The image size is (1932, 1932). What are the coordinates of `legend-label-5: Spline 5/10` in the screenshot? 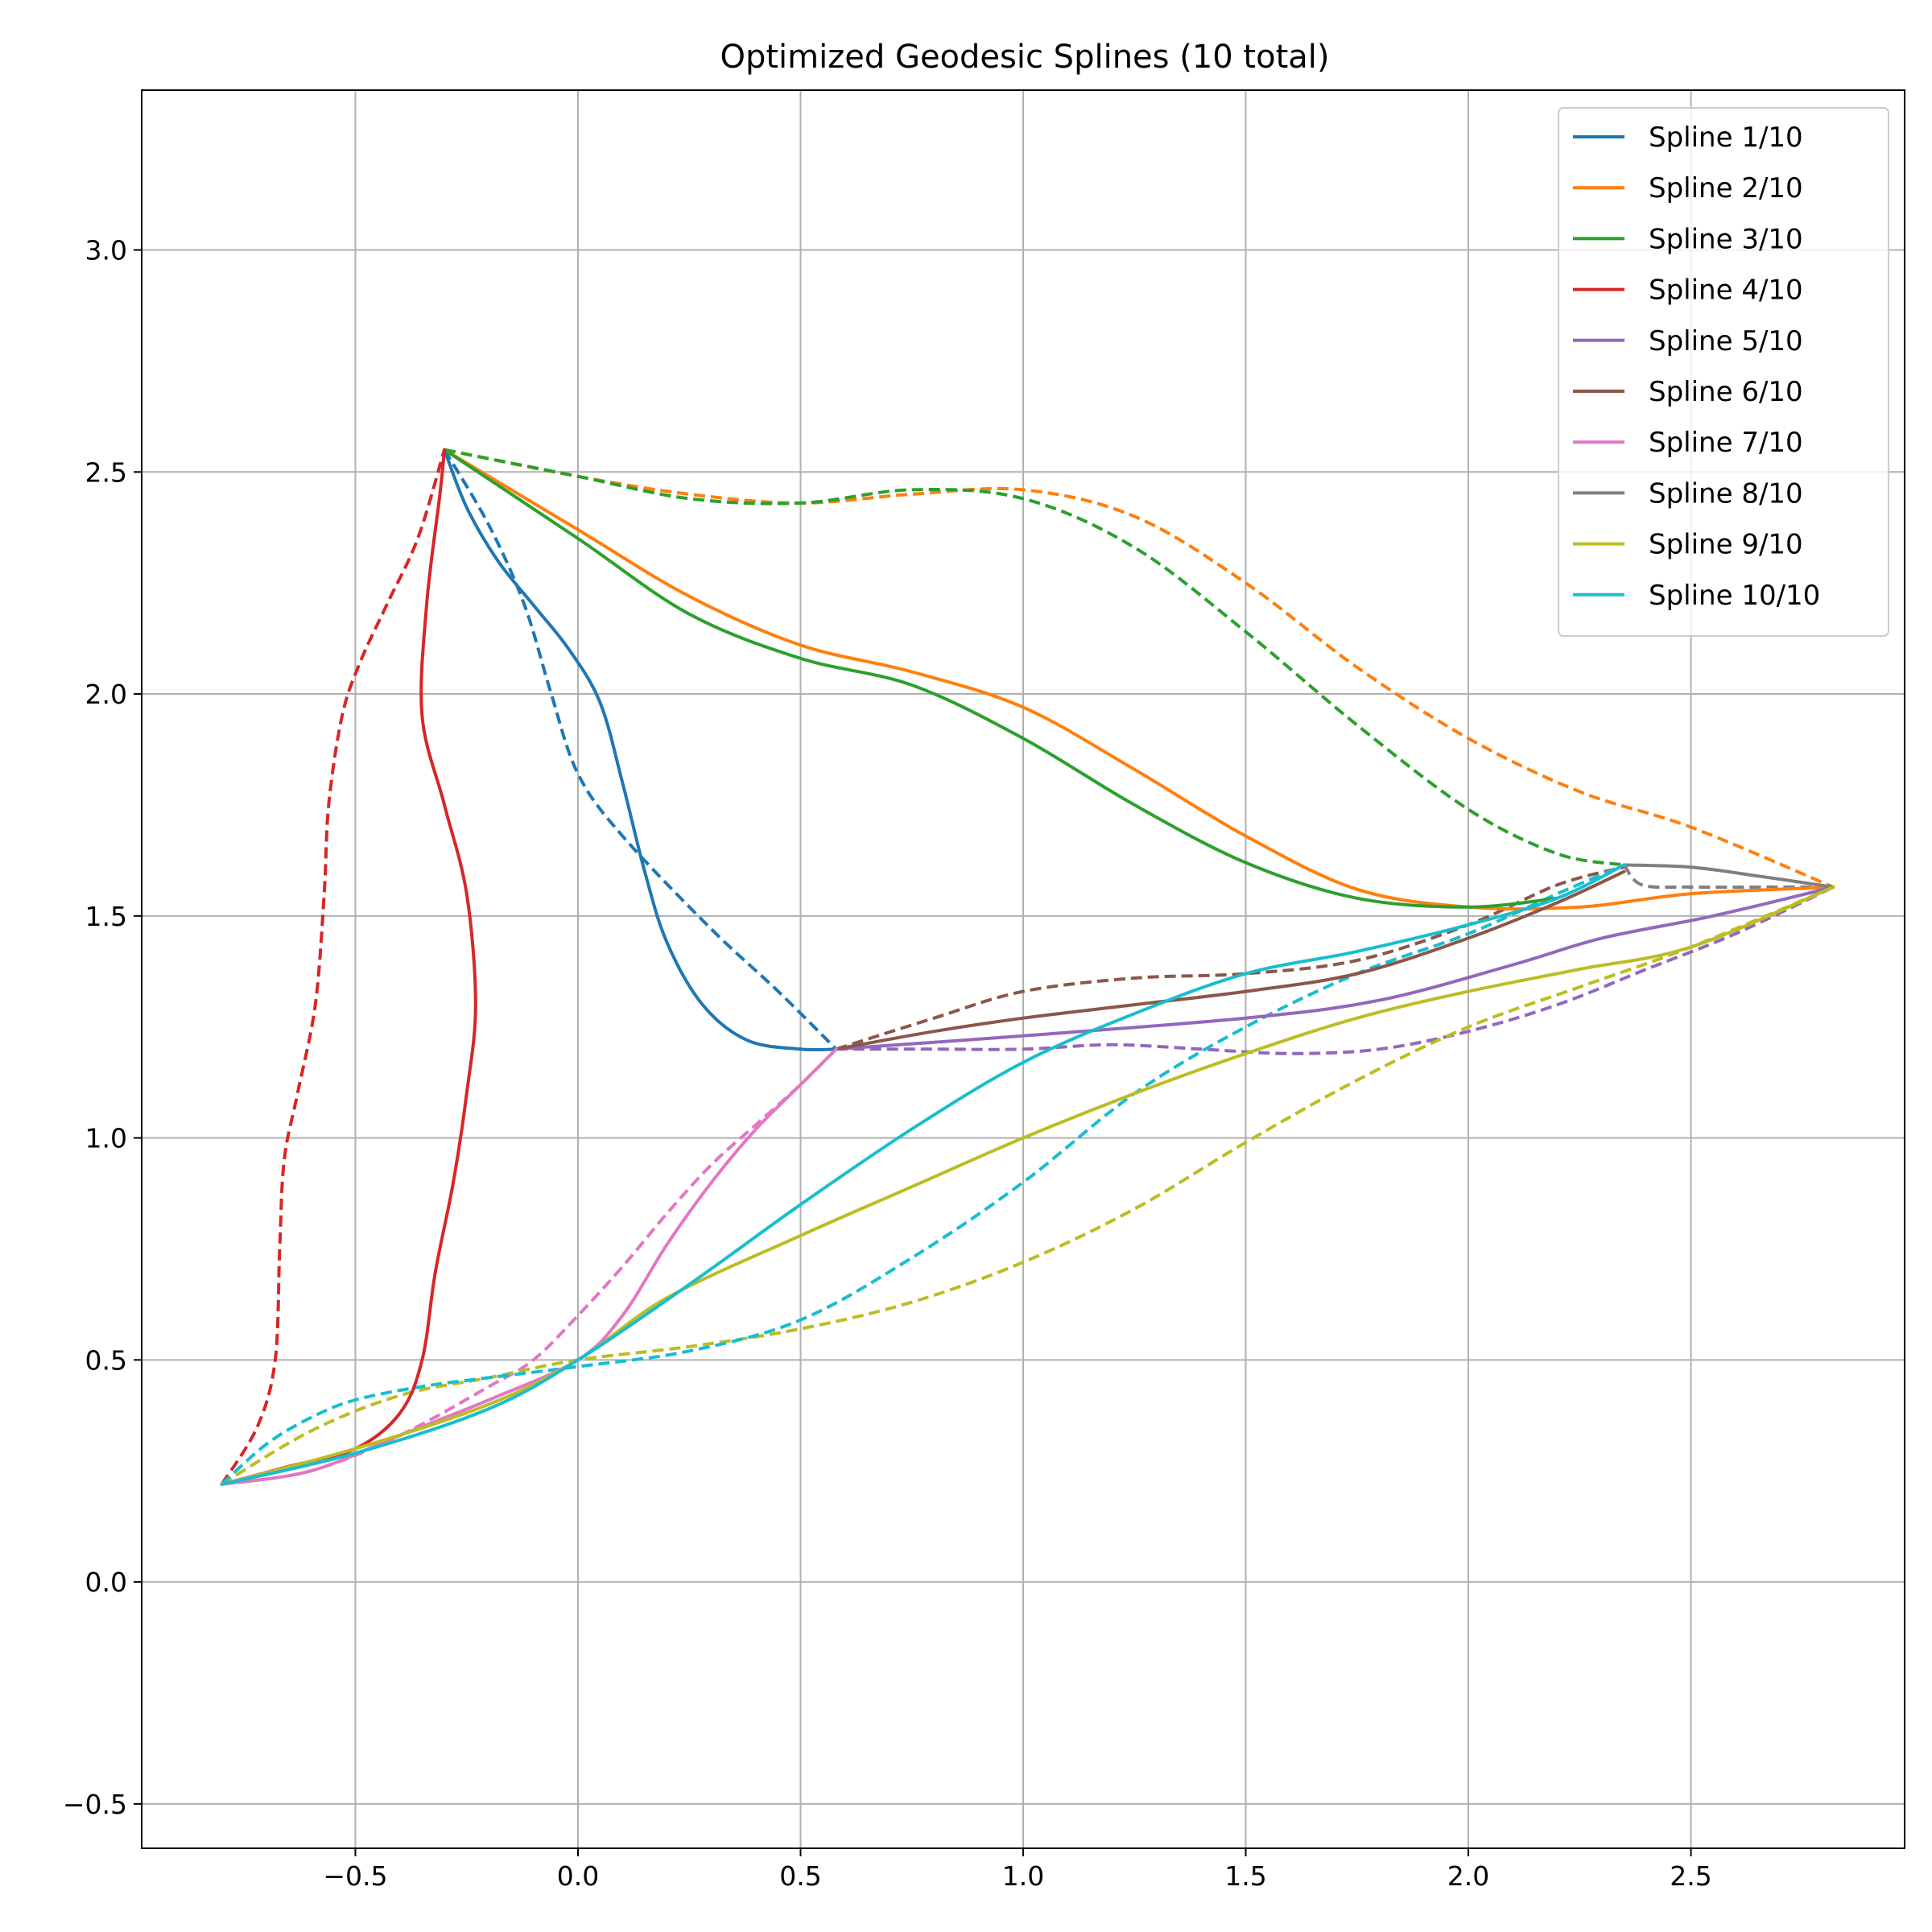 It's located at (1726, 341).